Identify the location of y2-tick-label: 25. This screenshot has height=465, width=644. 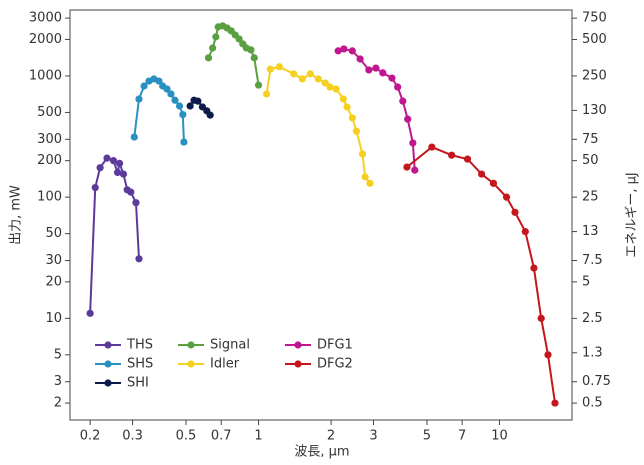
(590, 197).